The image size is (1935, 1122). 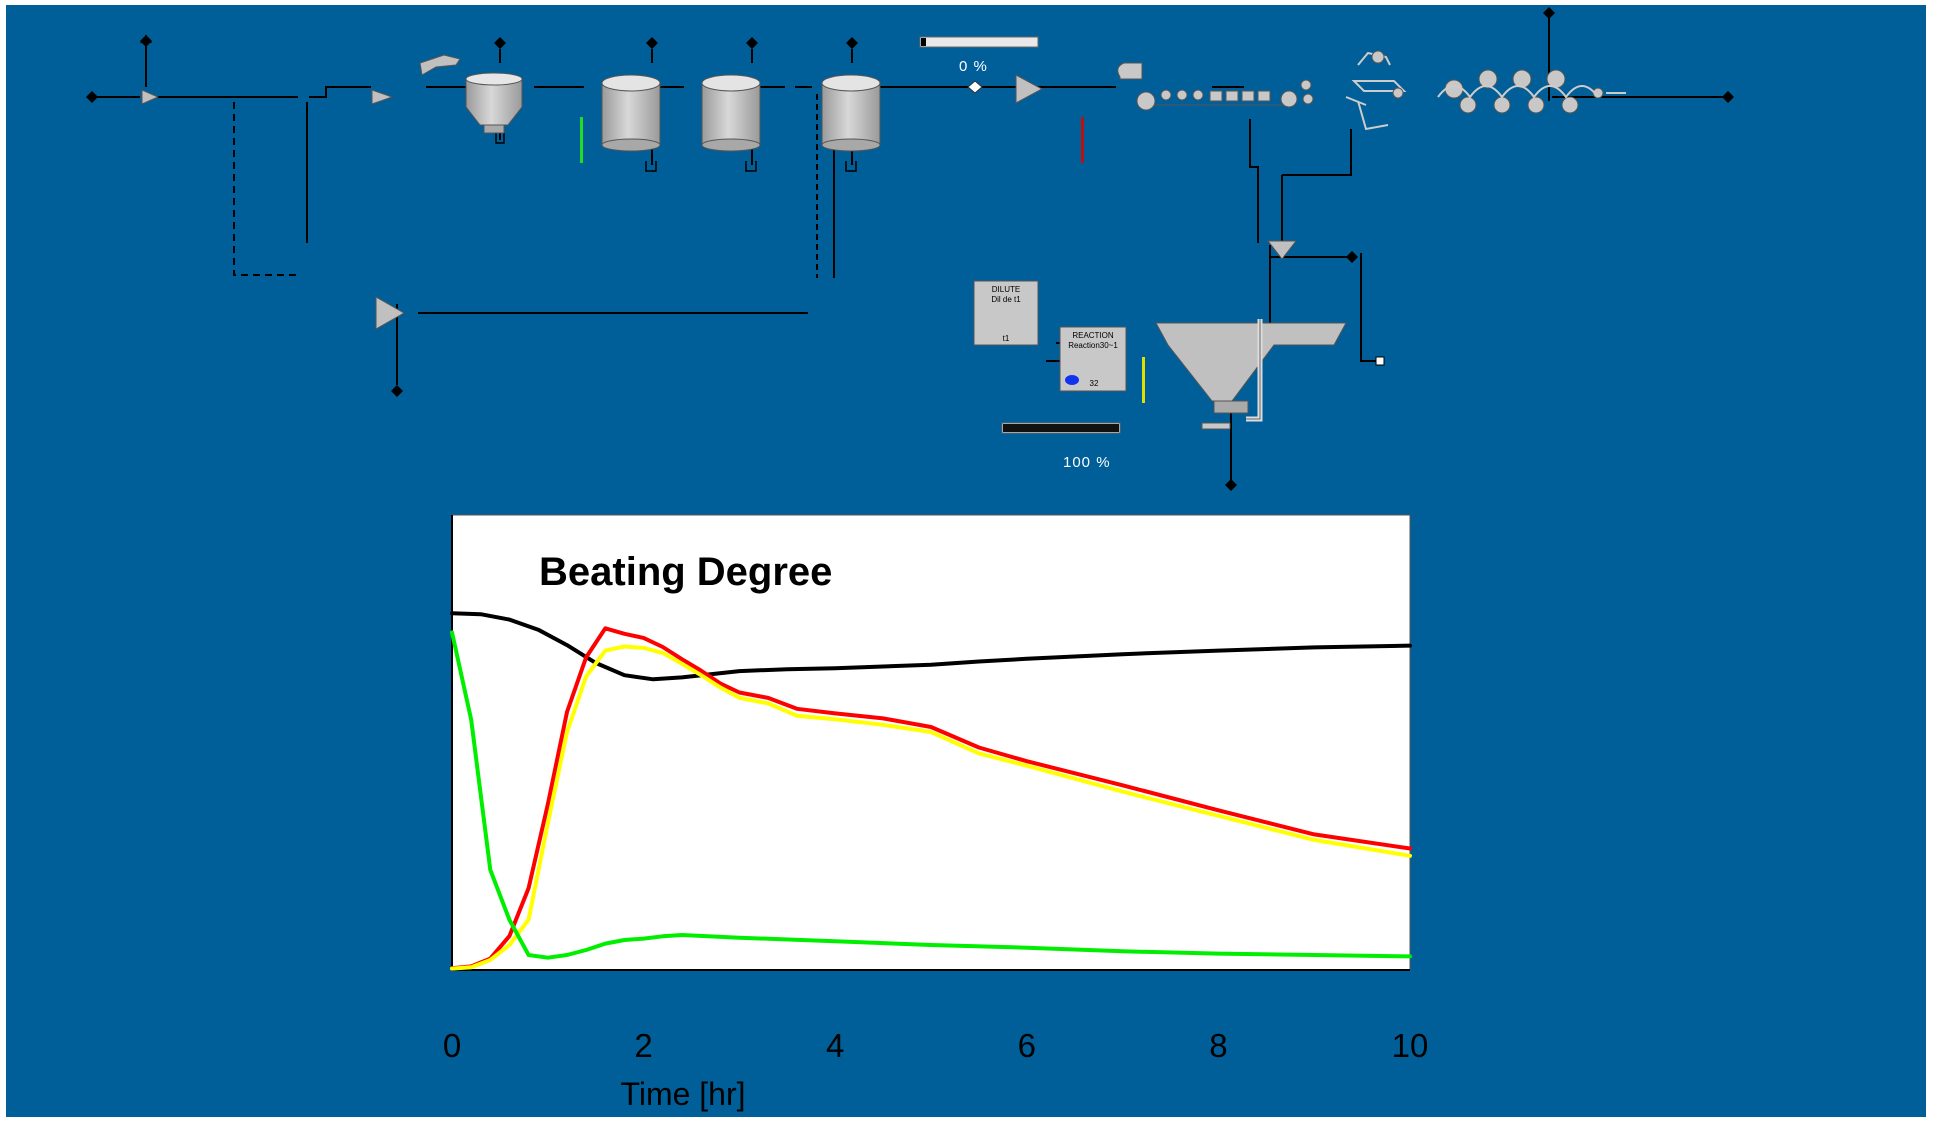 What do you see at coordinates (1006, 338) in the screenshot?
I see `dilute-unit-tag: t1` at bounding box center [1006, 338].